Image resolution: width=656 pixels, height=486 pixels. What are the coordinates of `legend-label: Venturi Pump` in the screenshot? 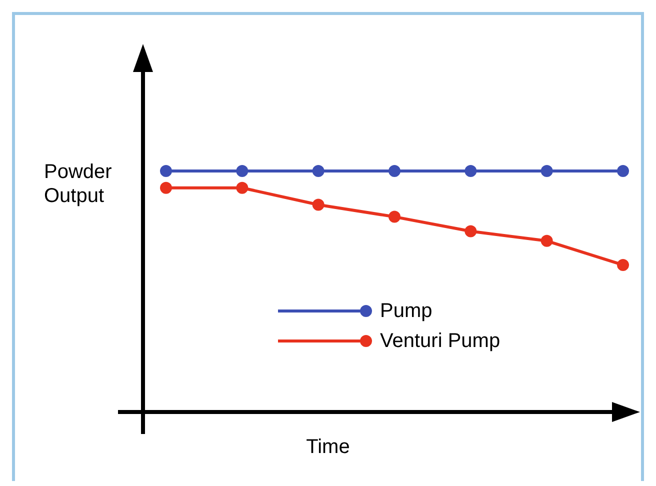 It's located at (440, 341).